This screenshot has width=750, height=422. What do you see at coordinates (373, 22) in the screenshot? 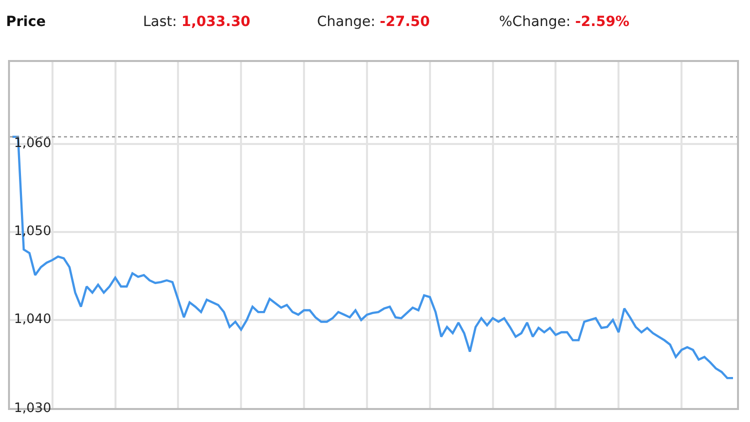
I see `text: Change: -27.50` at bounding box center [373, 22].